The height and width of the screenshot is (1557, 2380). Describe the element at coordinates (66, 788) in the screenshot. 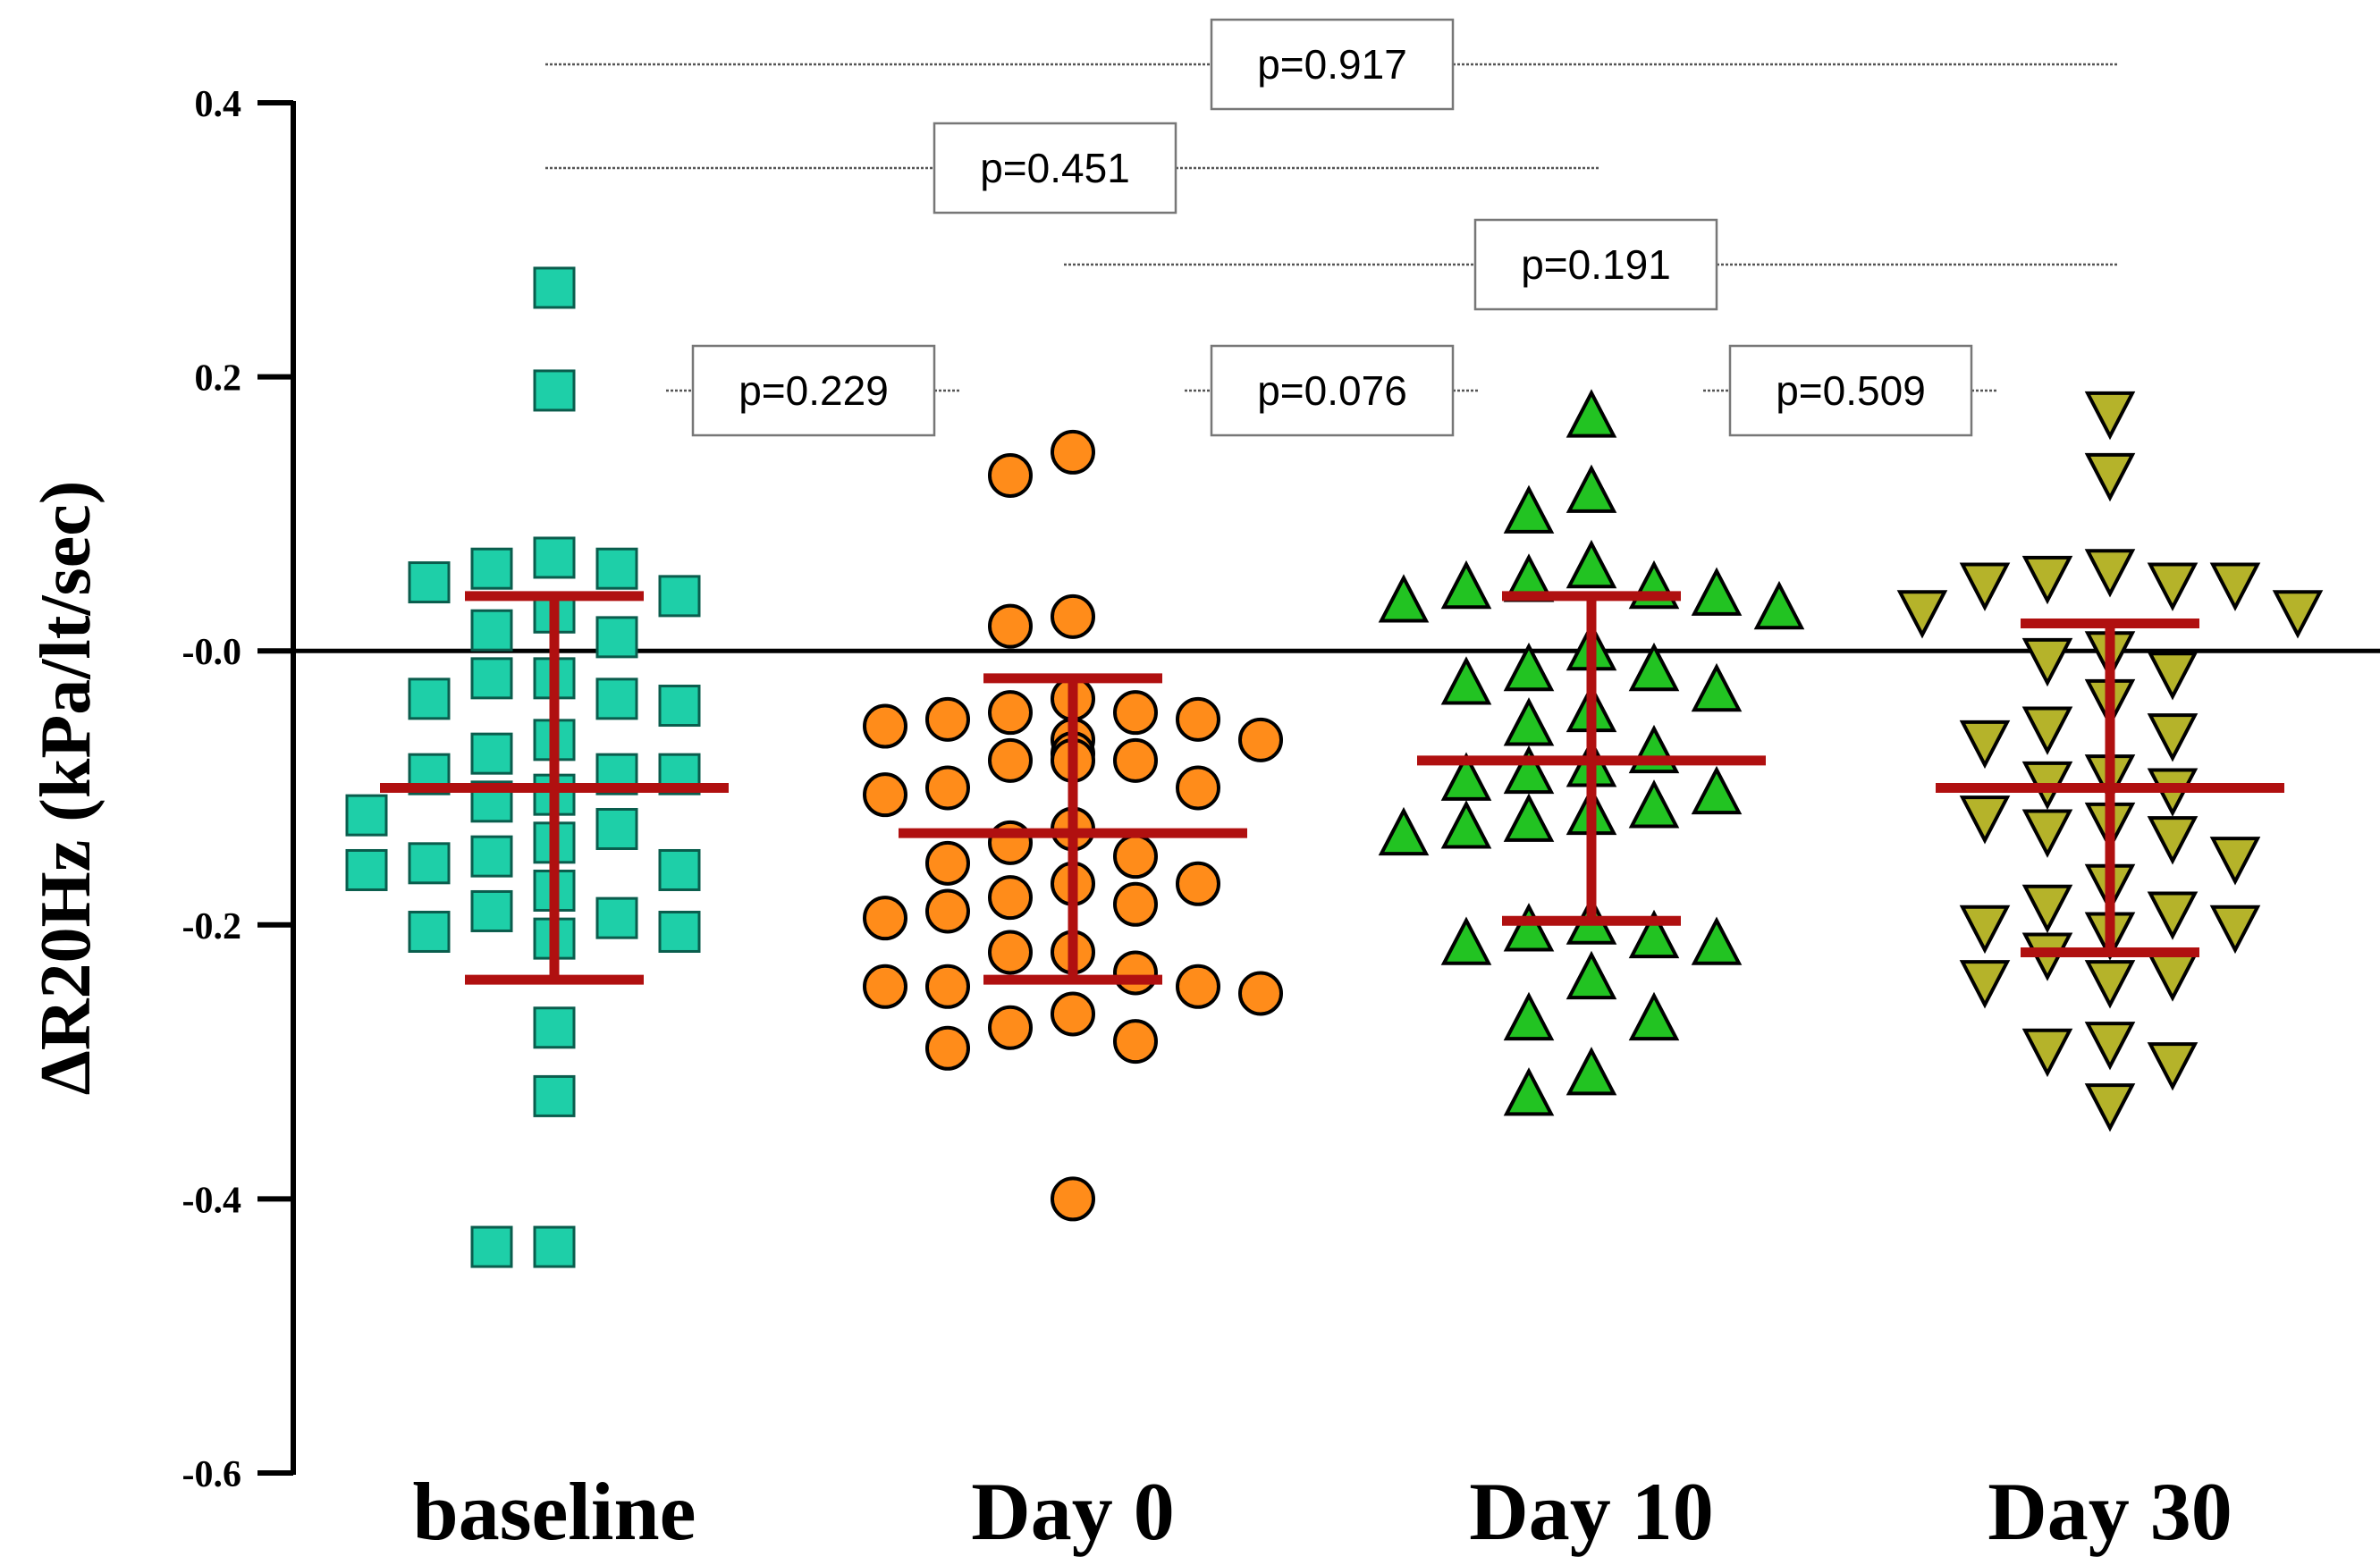

I see `y-axis-title: ΔR20Hz (kPa/lt/sec)` at that location.